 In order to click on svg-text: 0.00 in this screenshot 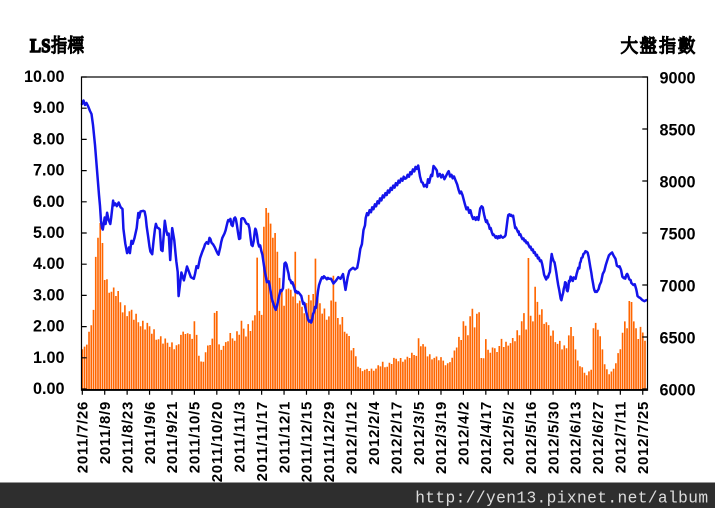, I will do `click(49, 389)`.